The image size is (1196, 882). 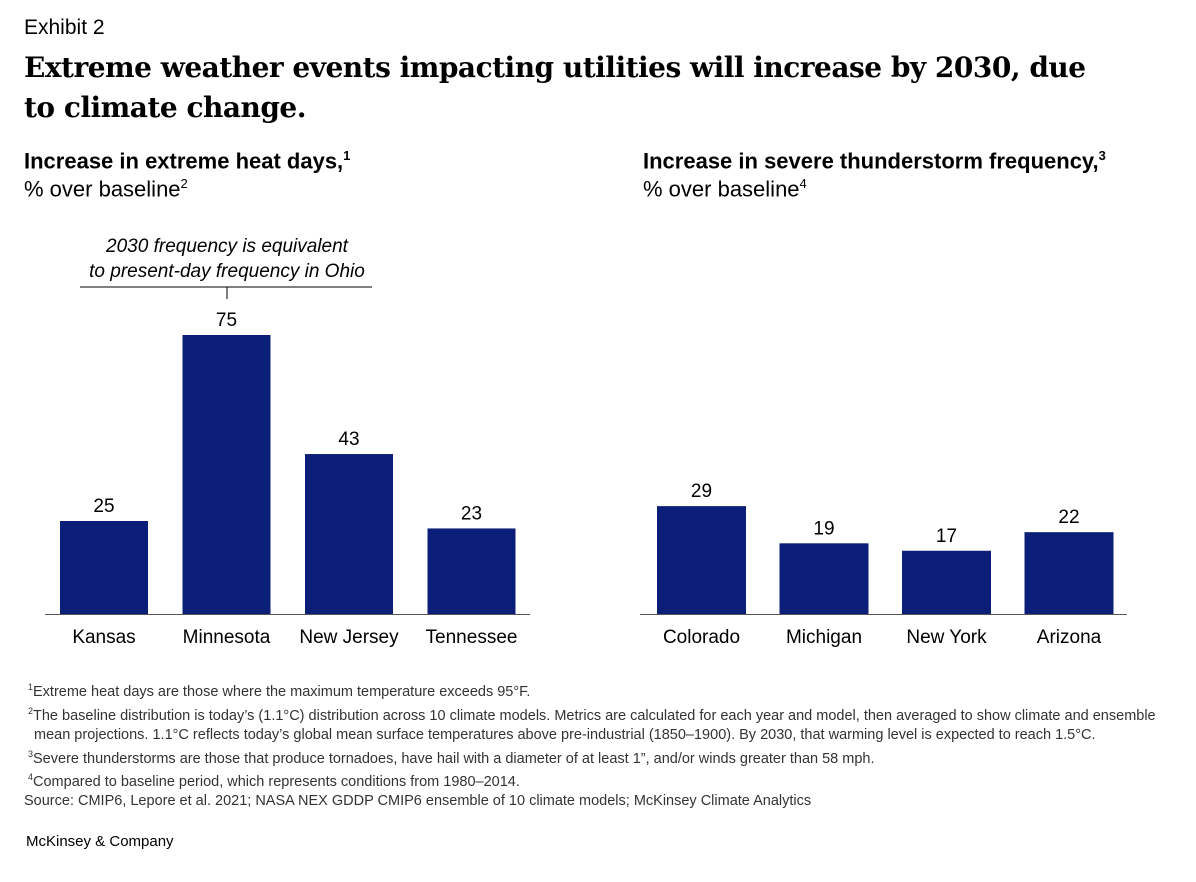 I want to click on data-label: 19, so click(x=823, y=528).